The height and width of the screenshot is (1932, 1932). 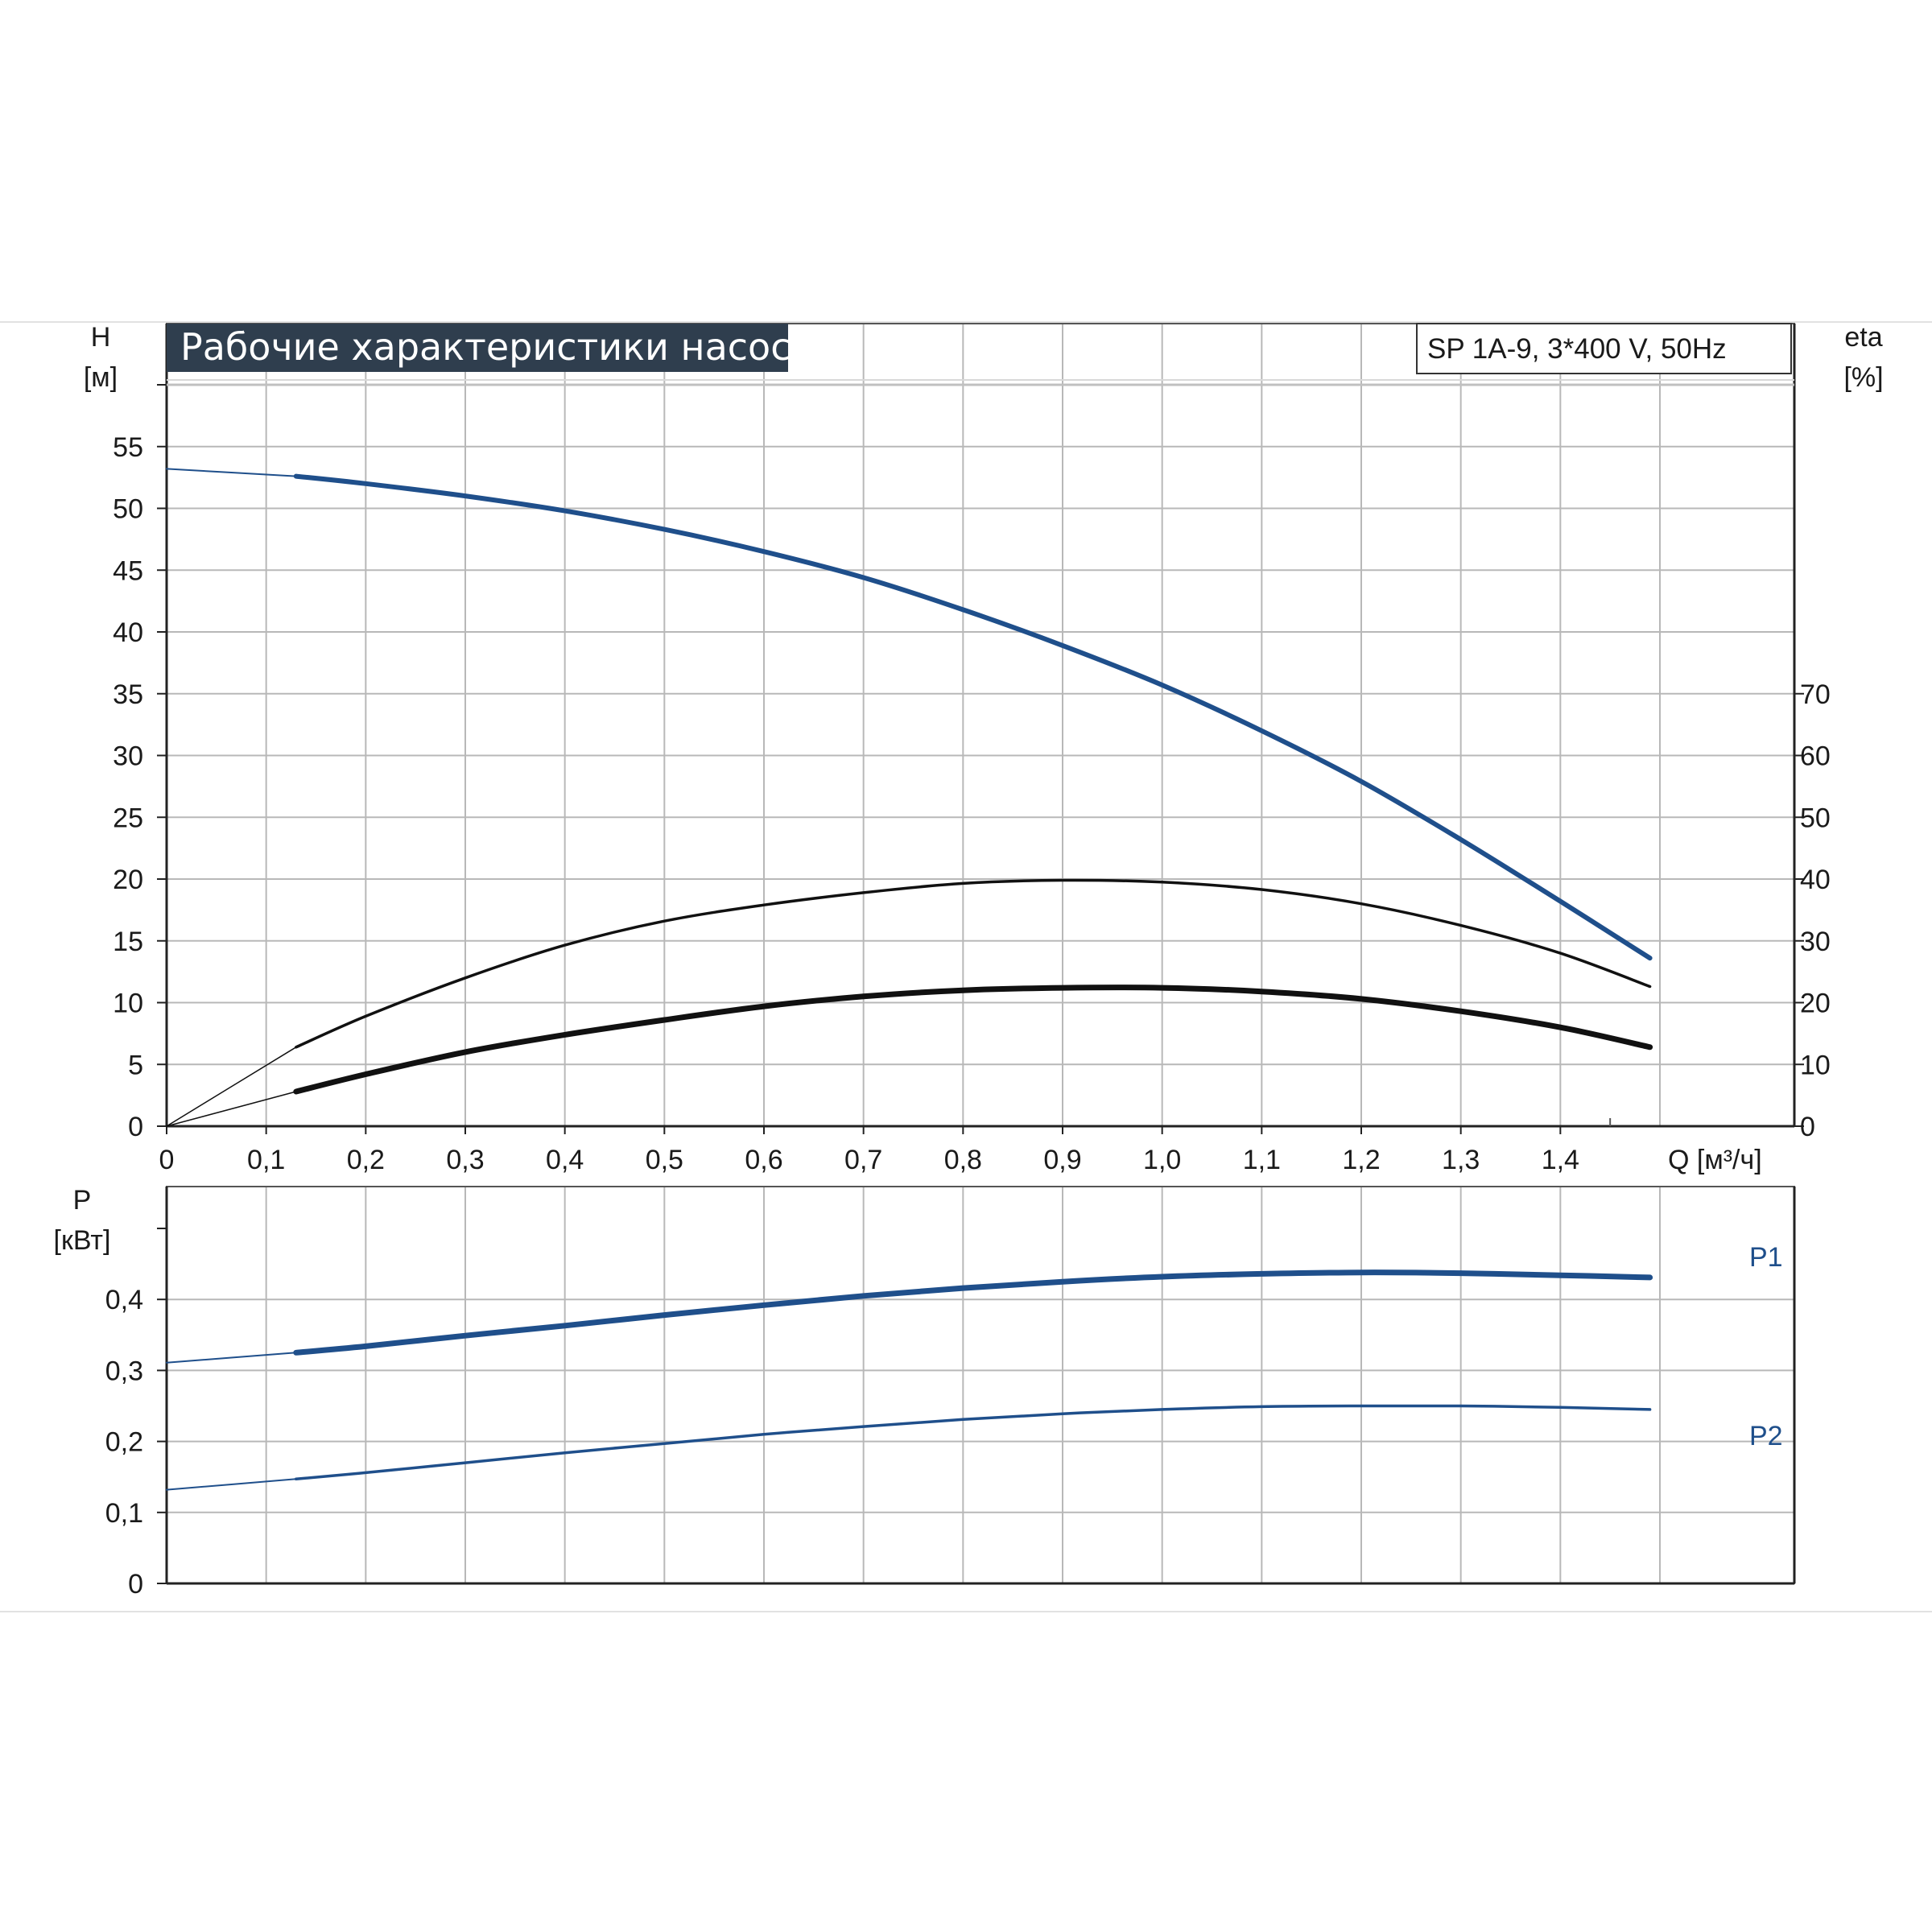 I want to click on y-axis-label-power-unit: [кВт], so click(x=82, y=1240).